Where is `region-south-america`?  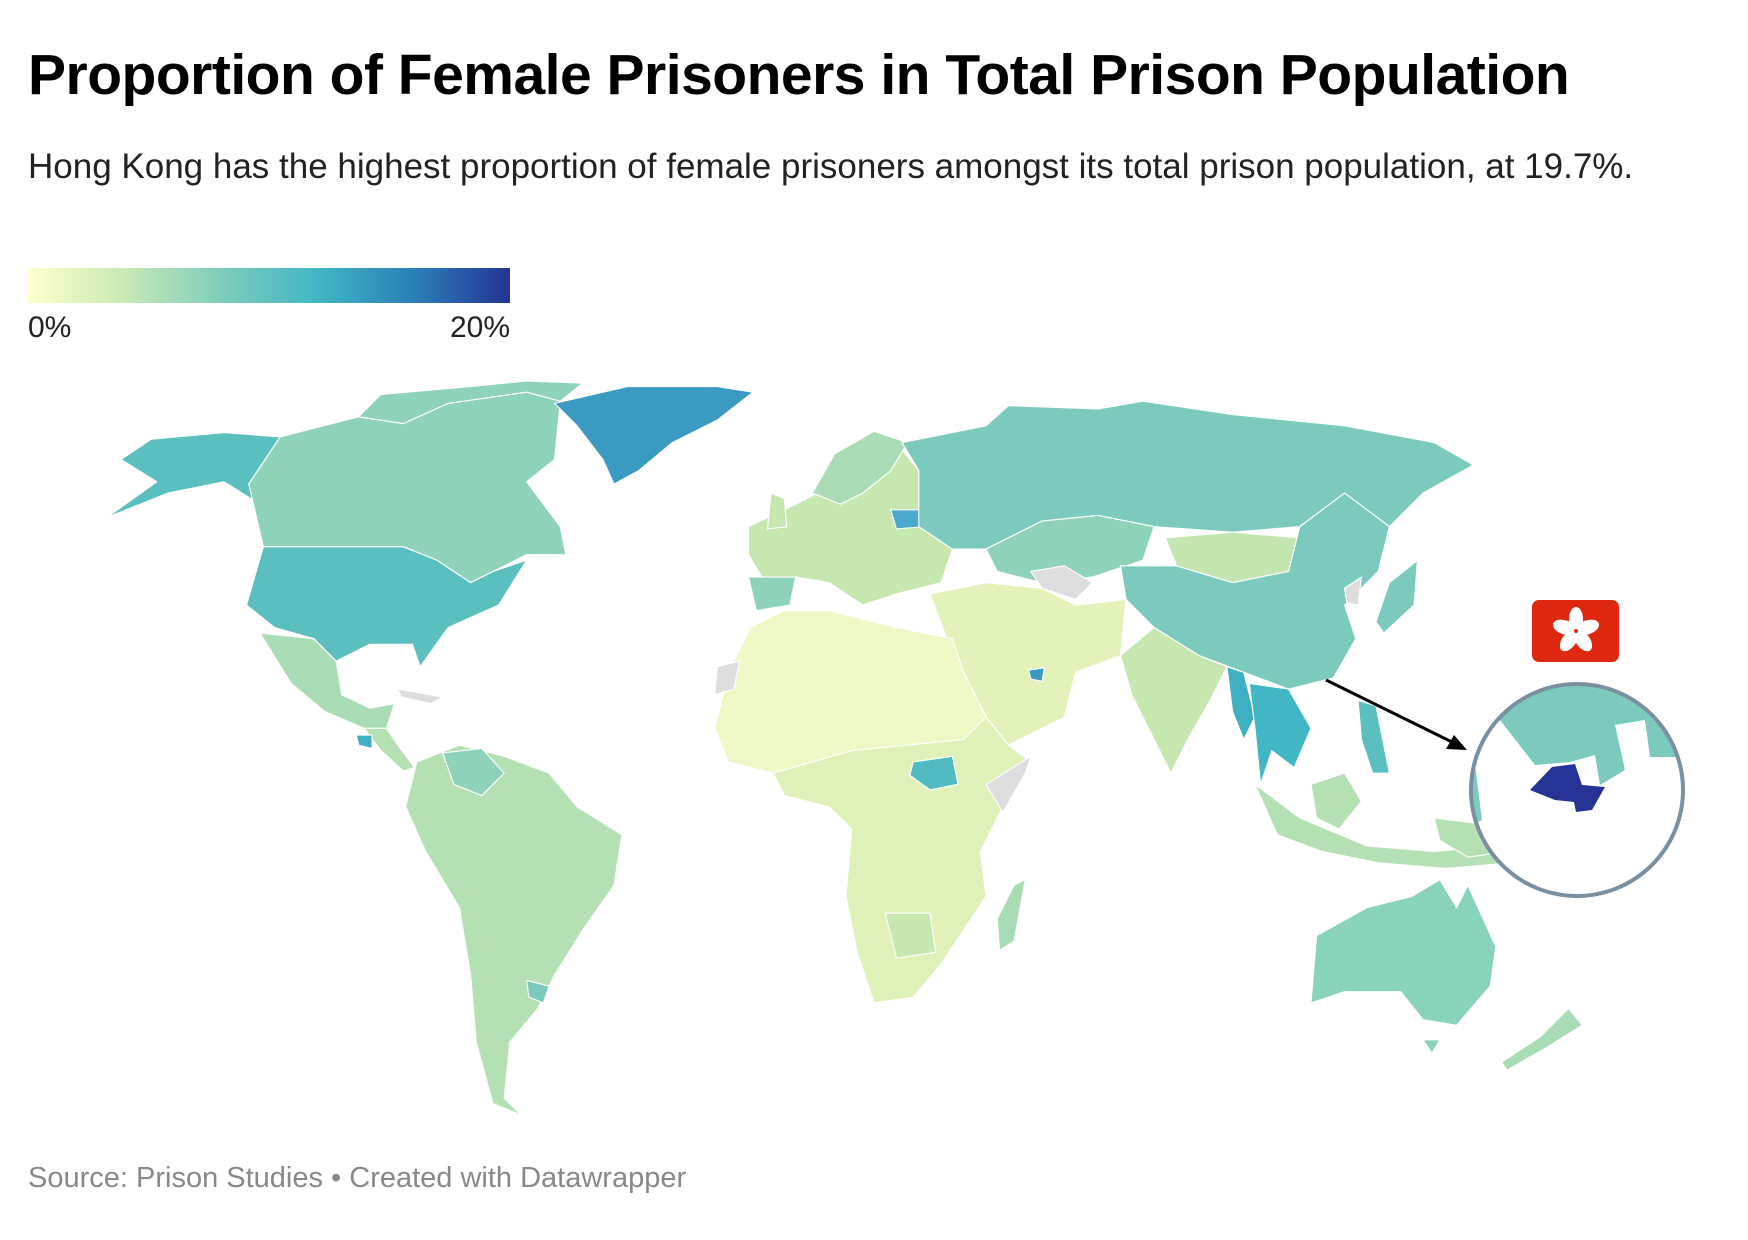
region-south-america is located at coordinates (514, 930).